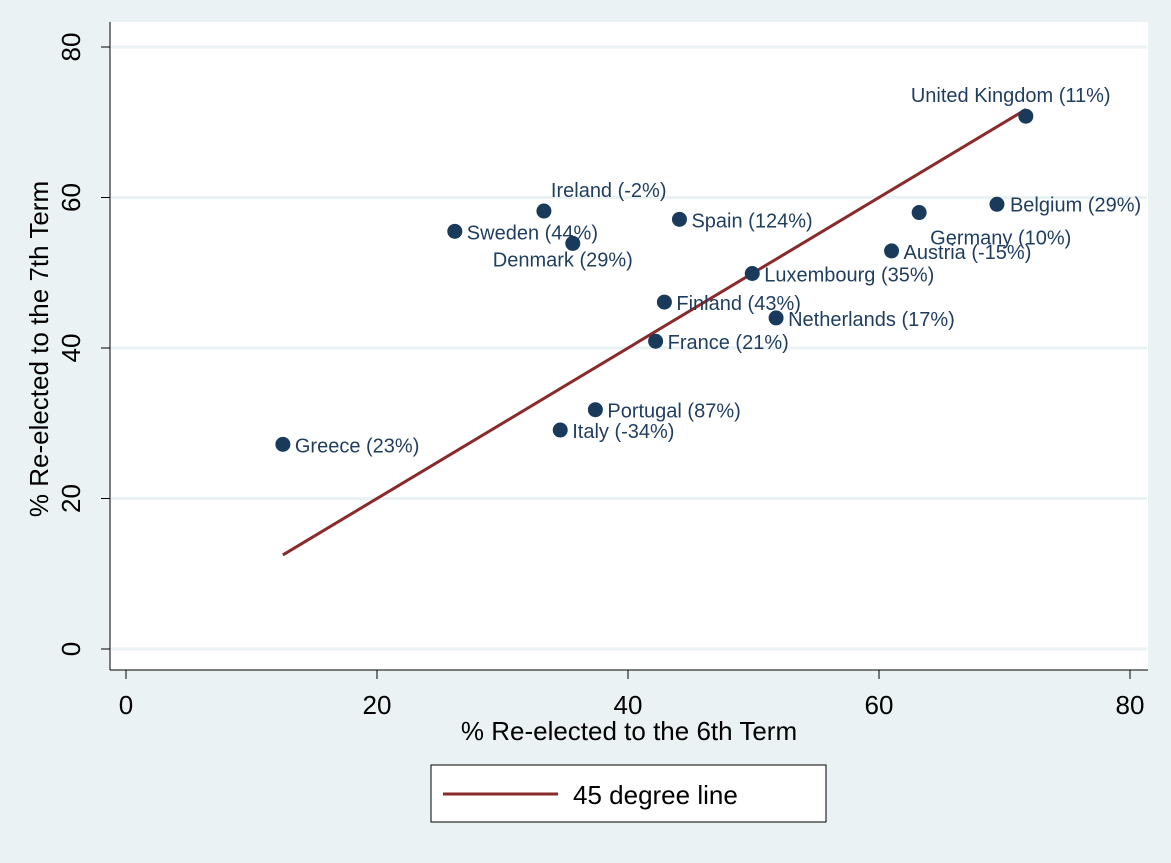 Image resolution: width=1171 pixels, height=863 pixels. I want to click on legend-label-45-degree-line: 45 degree line, so click(655, 795).